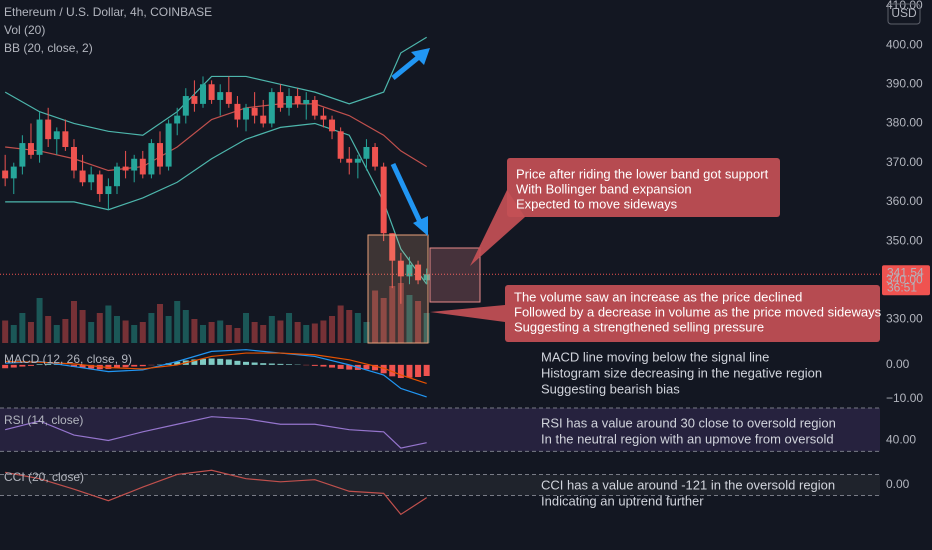 The image size is (932, 550). I want to click on y-tick-label: 360.00, so click(904, 201).